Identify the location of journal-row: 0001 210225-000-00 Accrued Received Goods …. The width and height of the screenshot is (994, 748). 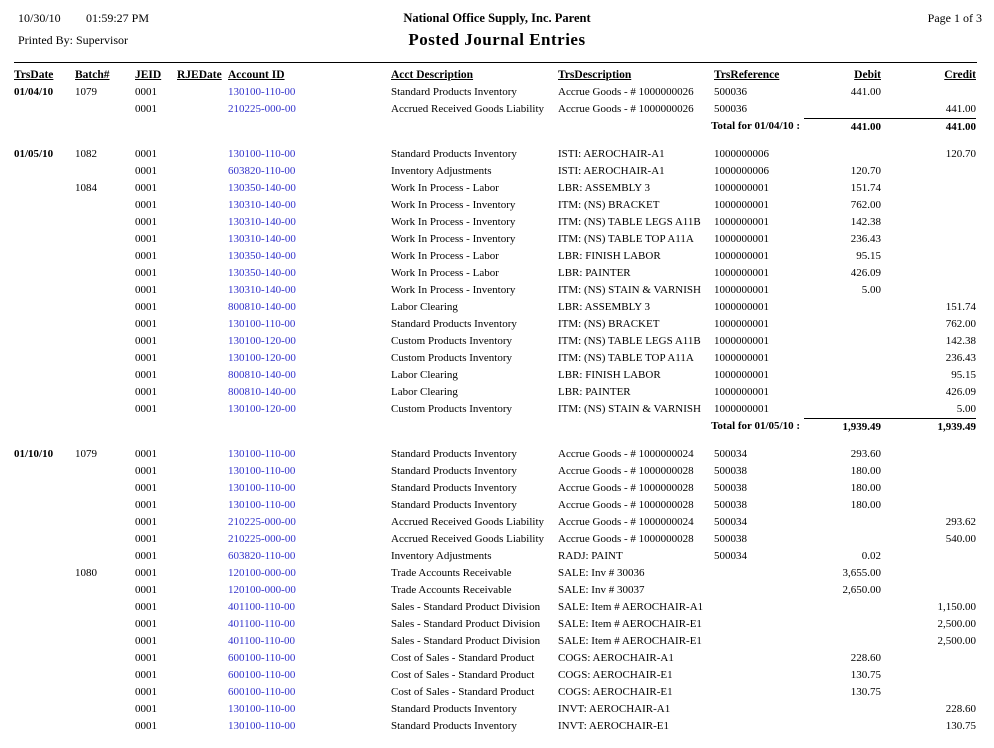
(497, 539).